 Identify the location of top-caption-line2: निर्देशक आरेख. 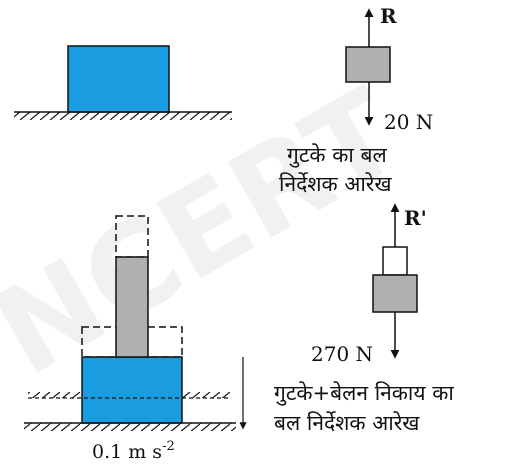
(335, 184).